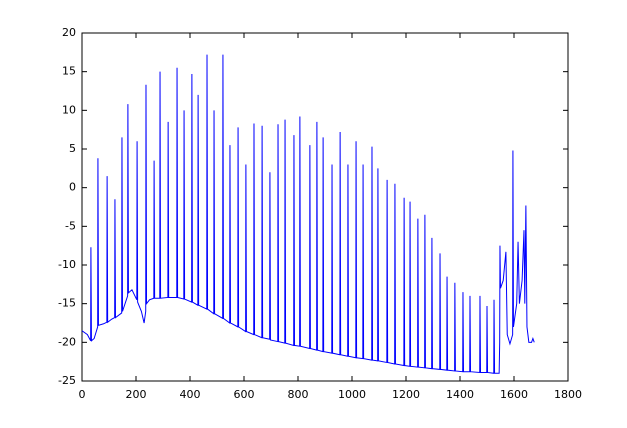  Describe the element at coordinates (69, 32) in the screenshot. I see `y-tick-label: 20` at that location.